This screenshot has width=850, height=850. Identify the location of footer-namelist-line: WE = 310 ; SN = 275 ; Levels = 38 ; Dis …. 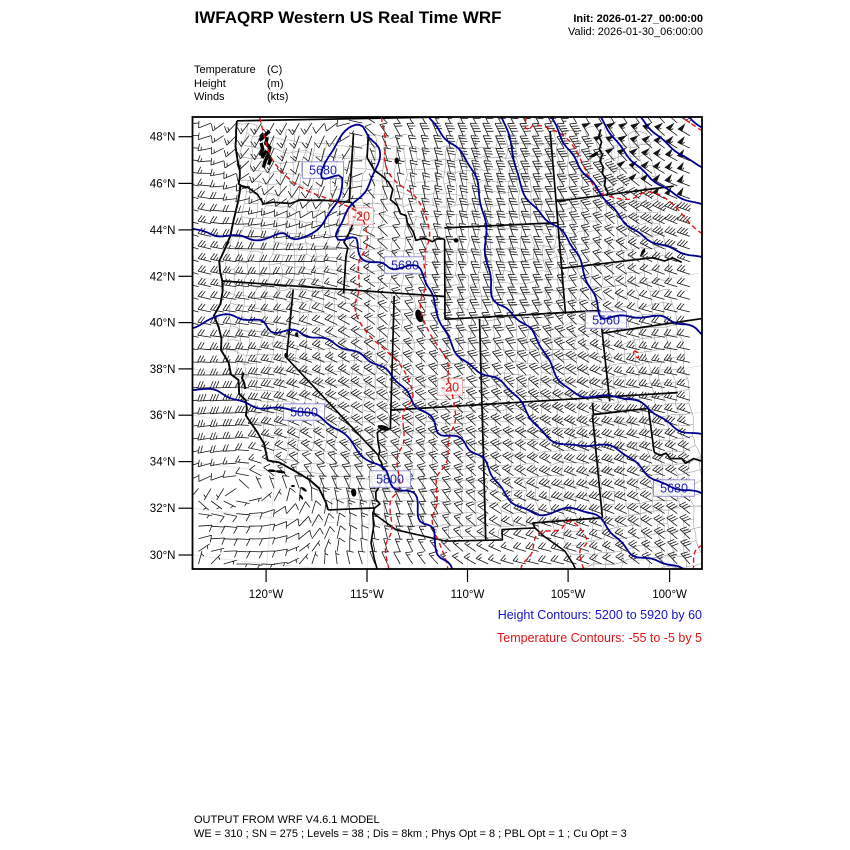
(410, 834).